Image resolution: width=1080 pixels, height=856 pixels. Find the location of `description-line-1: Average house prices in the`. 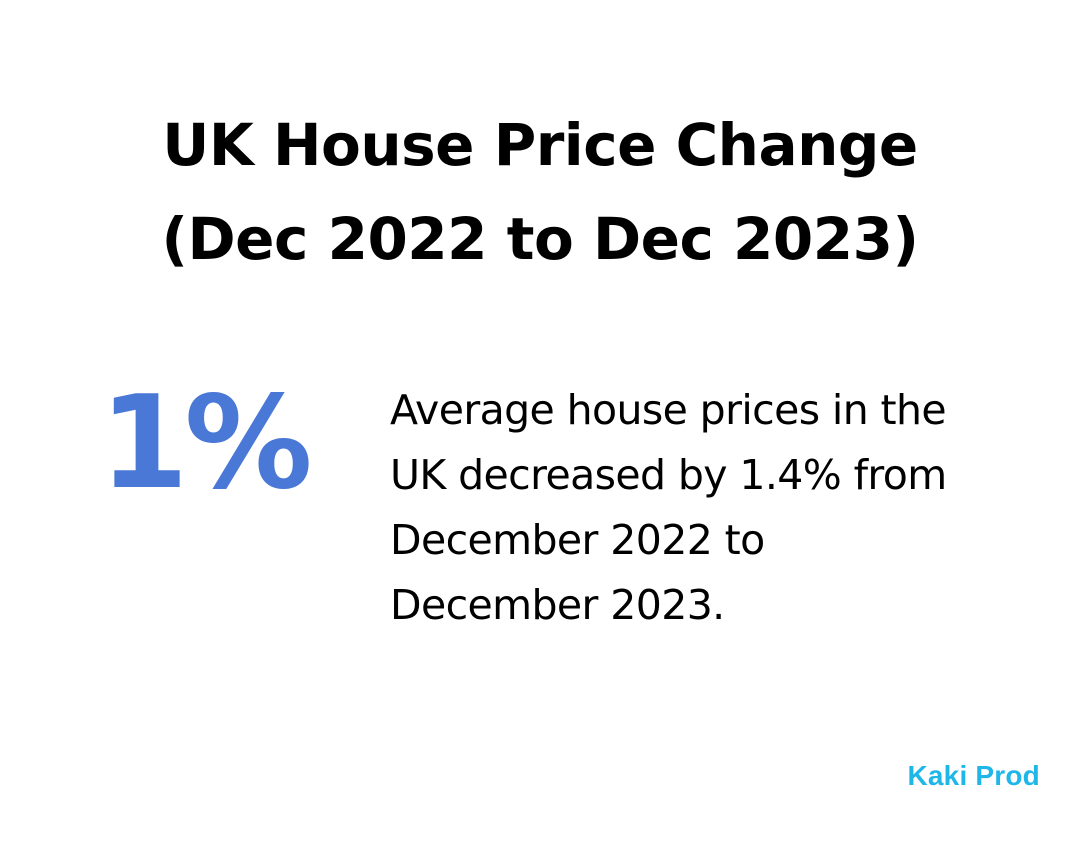

description-line-1: Average house prices in the is located at coordinates (668, 410).